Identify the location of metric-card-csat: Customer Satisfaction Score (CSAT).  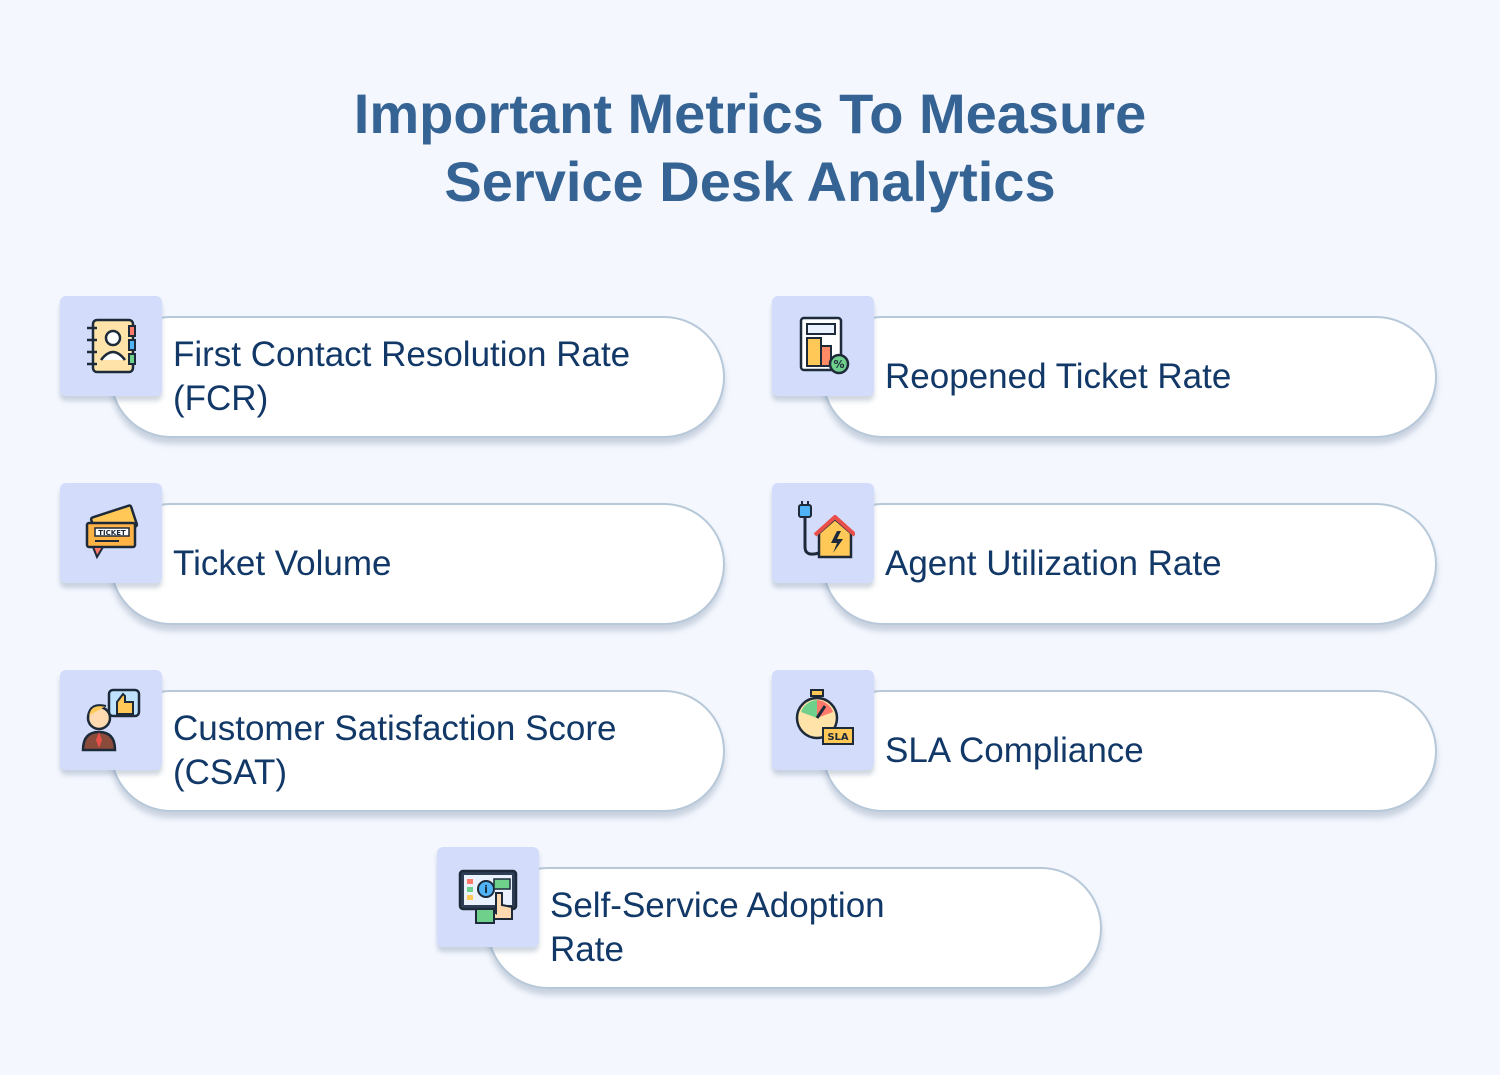
(400, 745).